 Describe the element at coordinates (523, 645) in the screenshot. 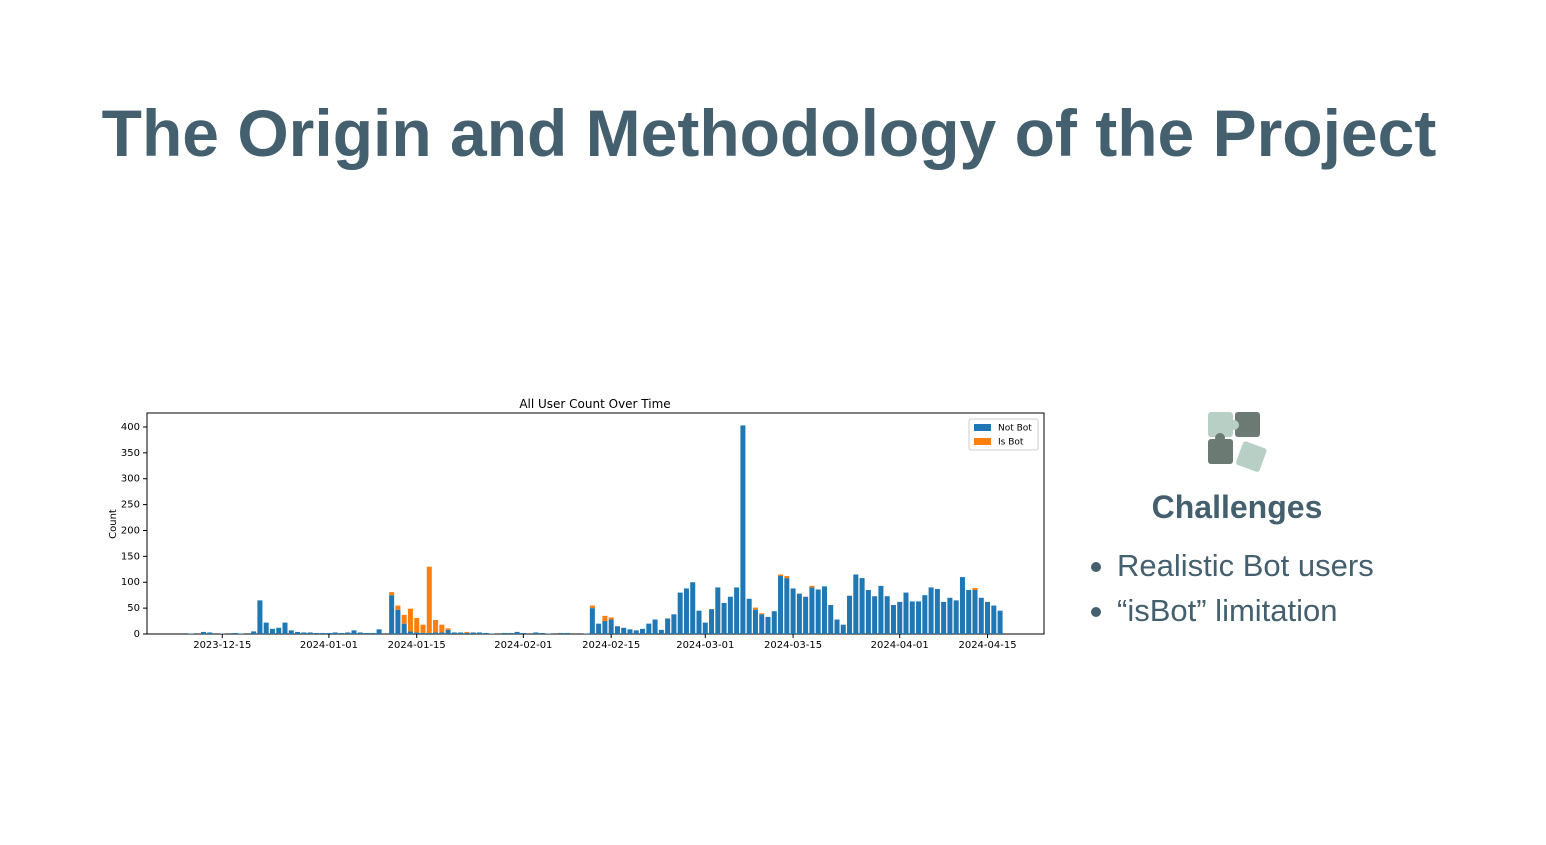

I see `x-tick-label: 2024-02-01` at that location.